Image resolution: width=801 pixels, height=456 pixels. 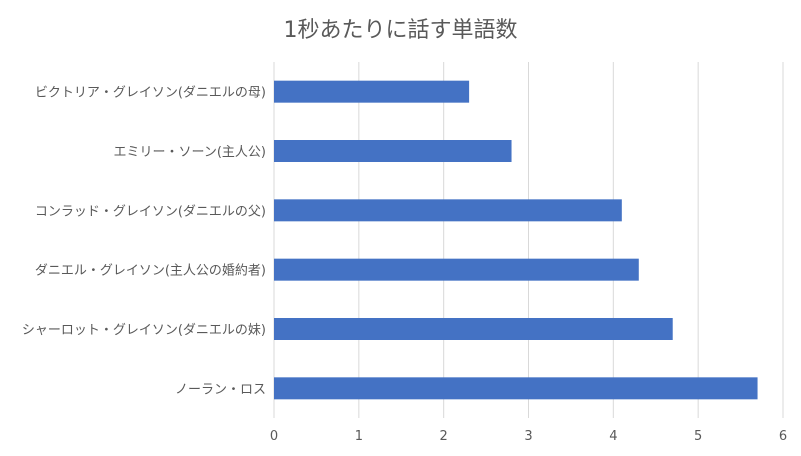 I want to click on x-tick-label: 3, so click(x=528, y=436).